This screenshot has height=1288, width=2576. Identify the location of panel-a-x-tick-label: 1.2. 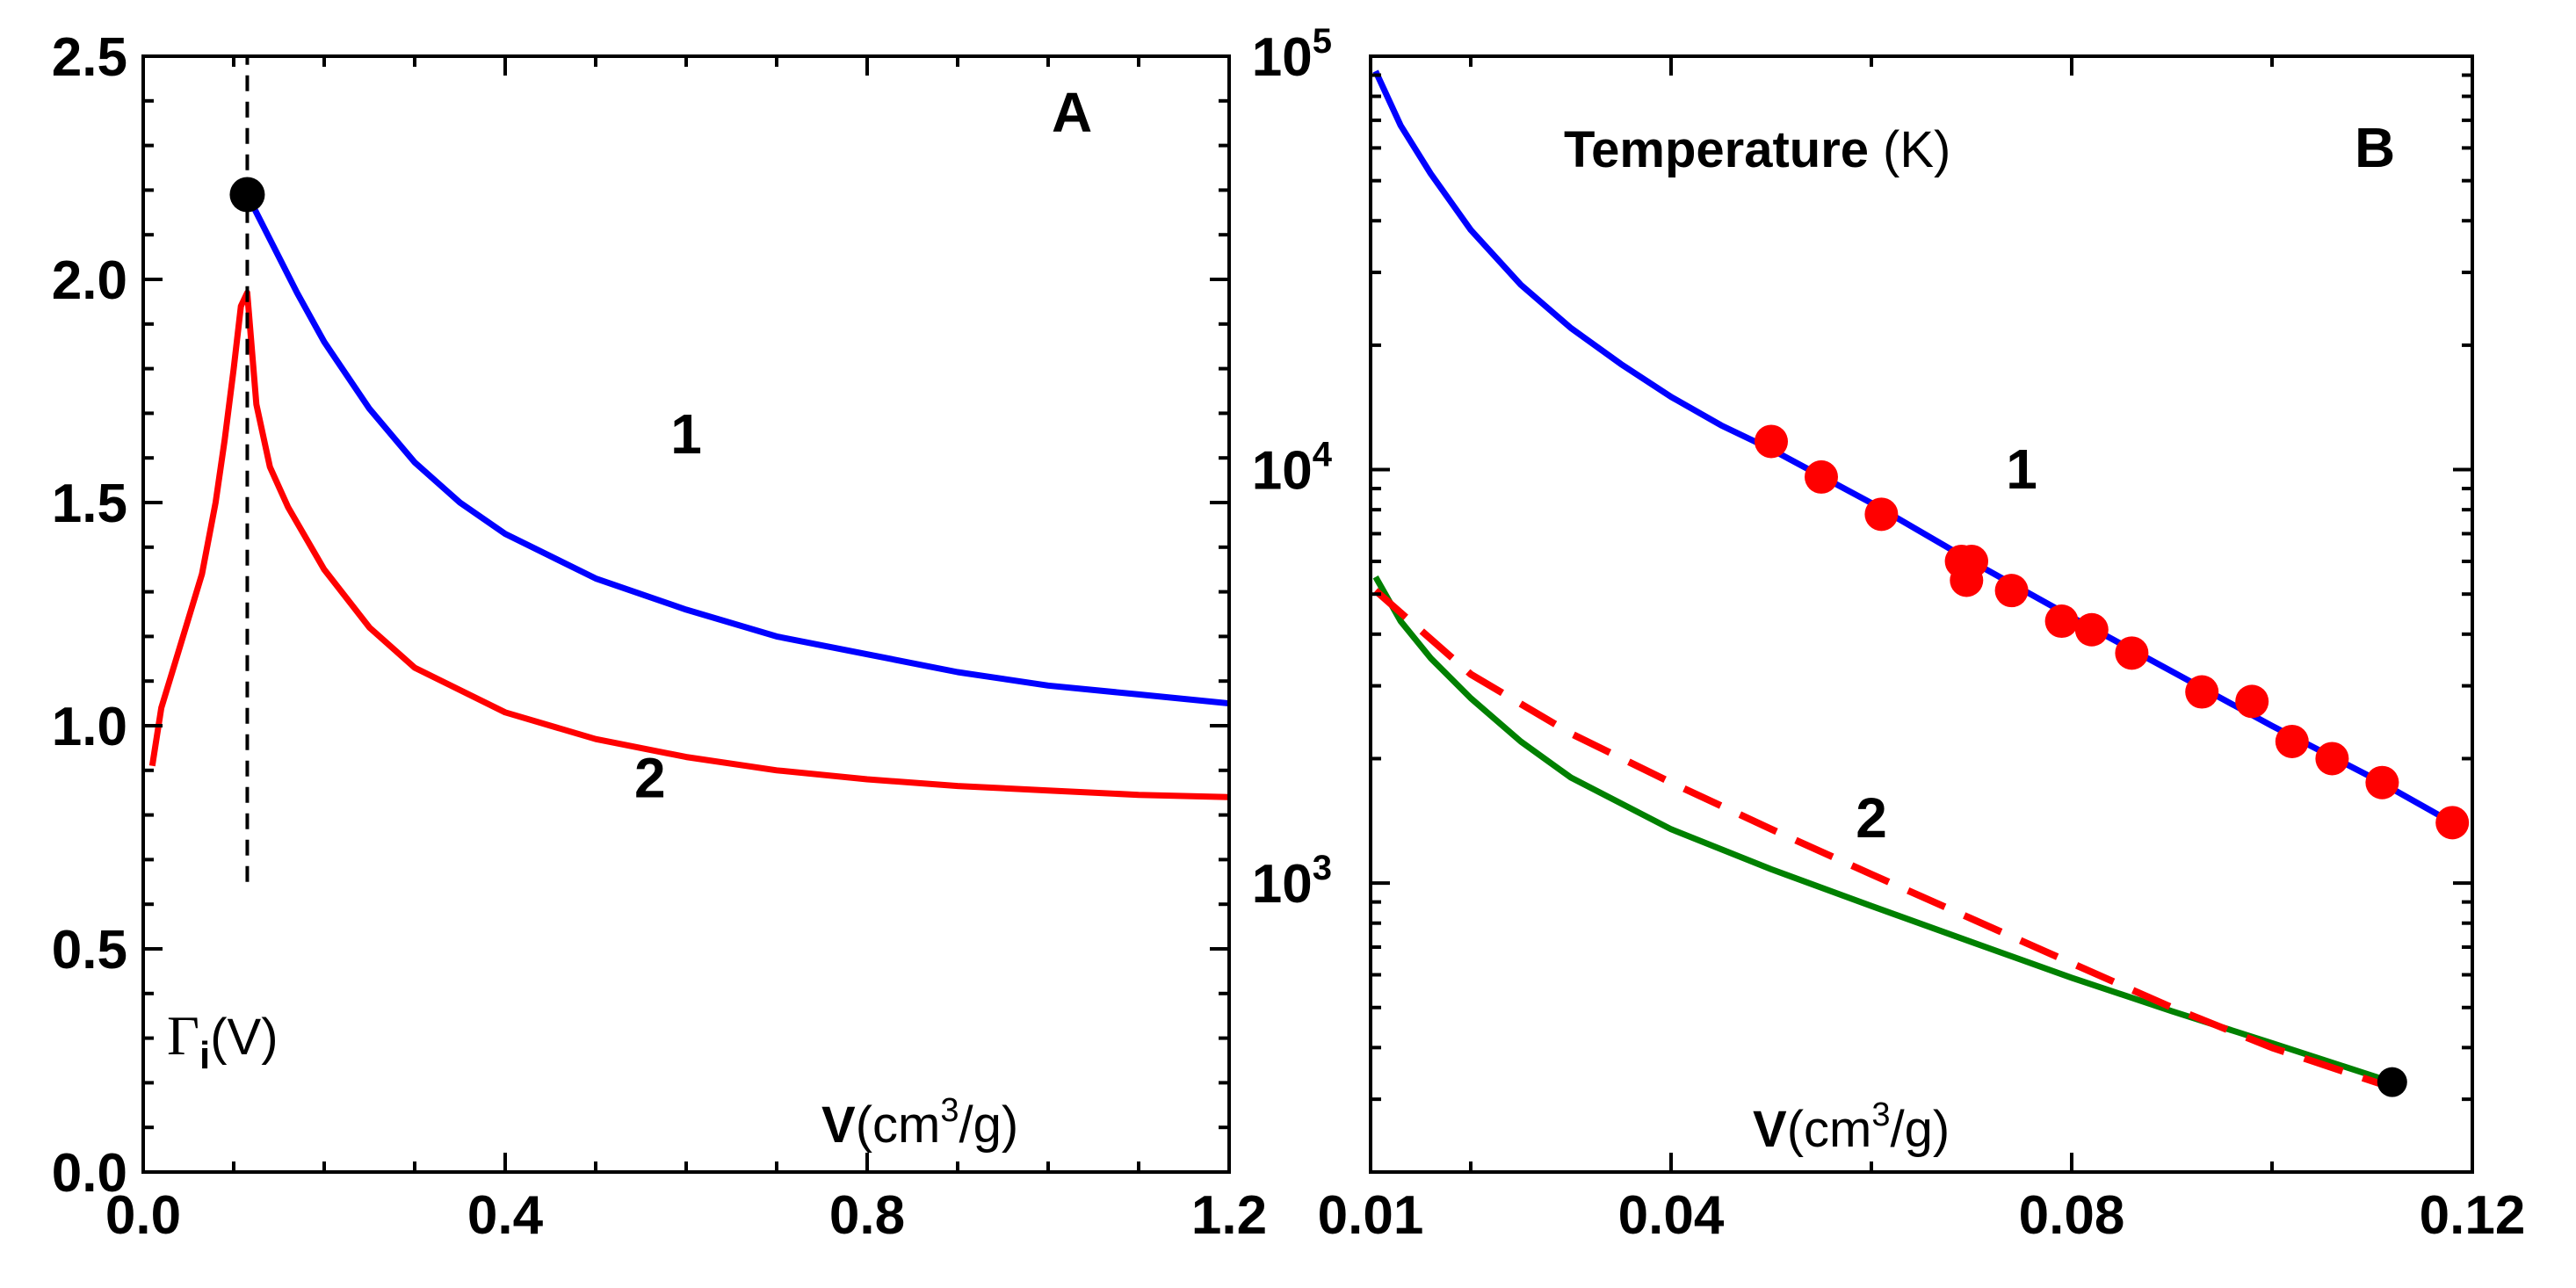
(1229, 1215).